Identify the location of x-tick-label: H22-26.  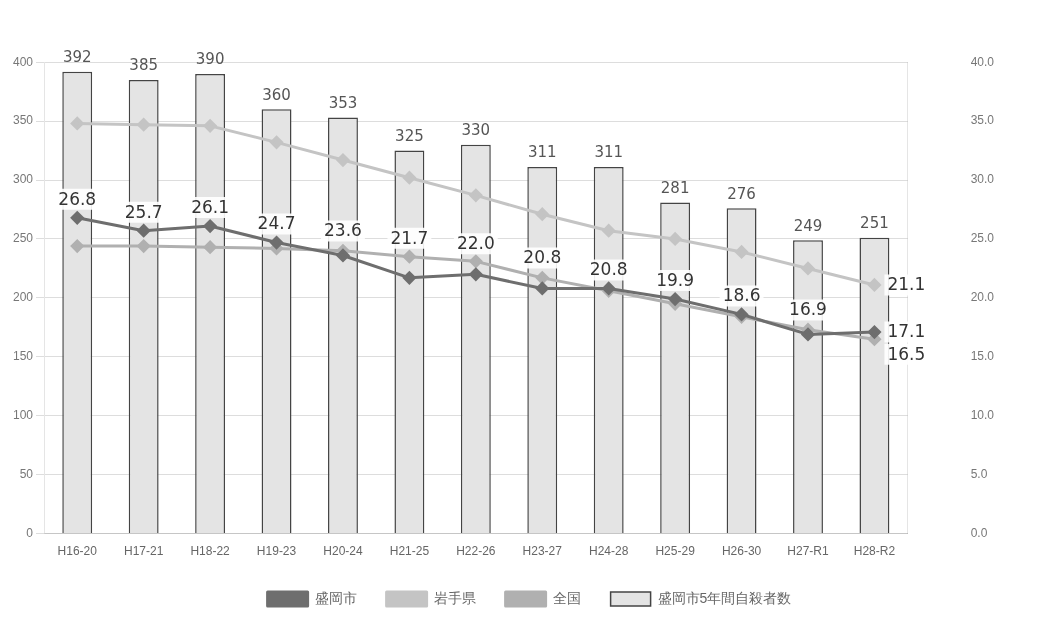
(476, 551).